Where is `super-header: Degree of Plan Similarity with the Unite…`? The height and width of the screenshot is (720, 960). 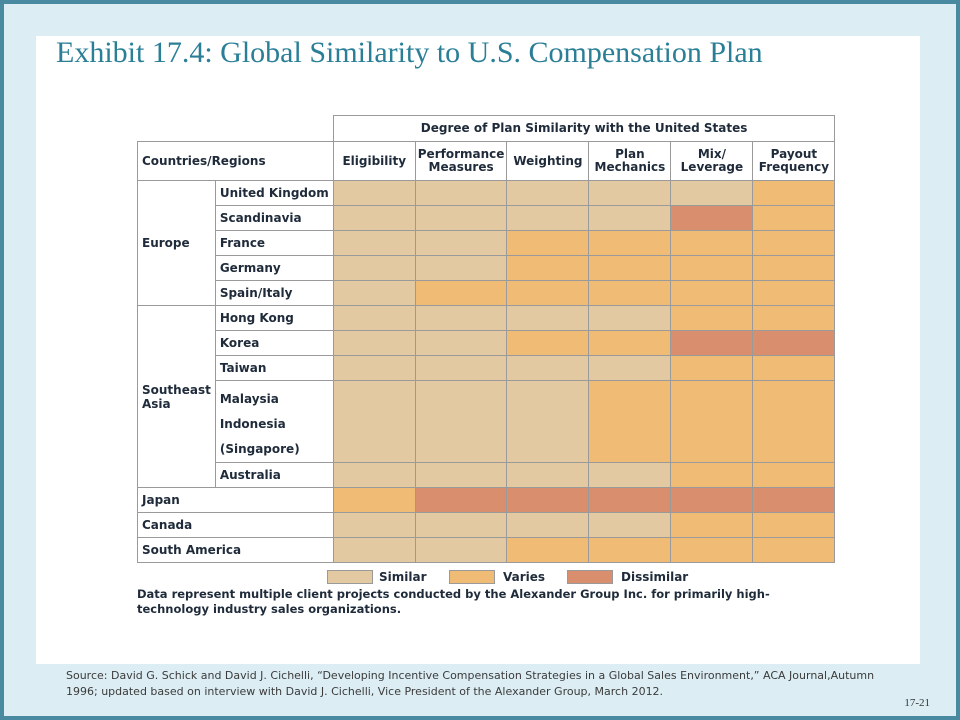 super-header: Degree of Plan Similarity with the Unite… is located at coordinates (584, 128).